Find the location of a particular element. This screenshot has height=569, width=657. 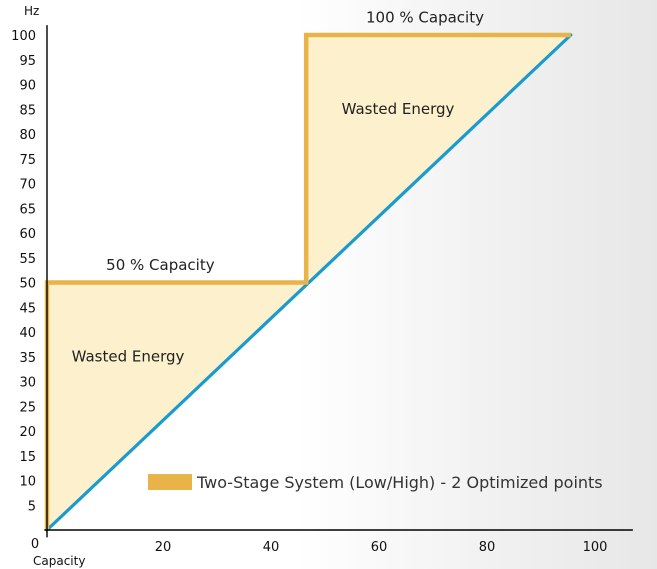

y-tick-label: 60 is located at coordinates (27, 234).